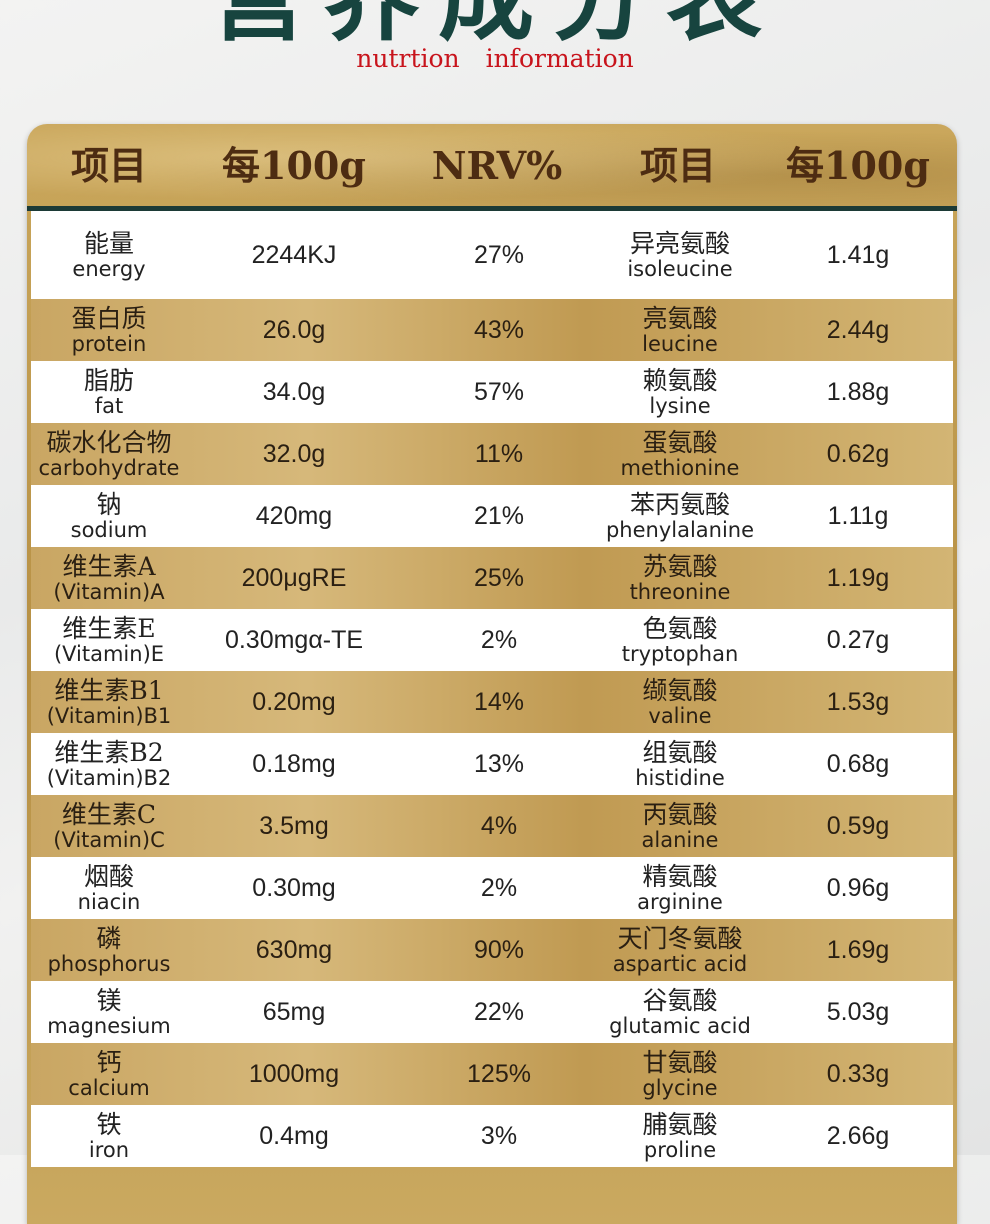  I want to click on nrv-value: 125%, so click(499, 1073).